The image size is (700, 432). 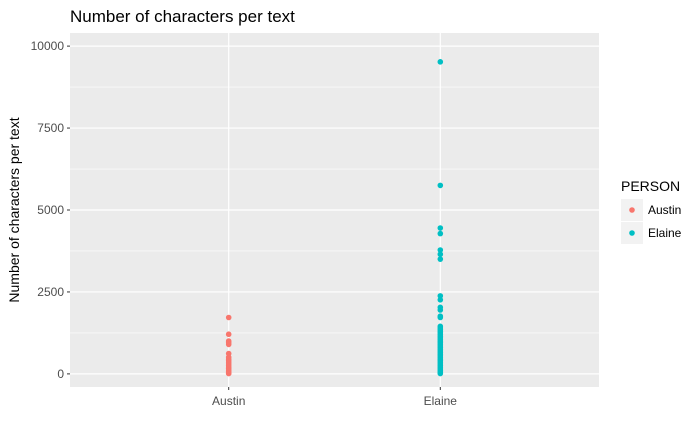 What do you see at coordinates (632, 233) in the screenshot?
I see `legend-marker-elaine` at bounding box center [632, 233].